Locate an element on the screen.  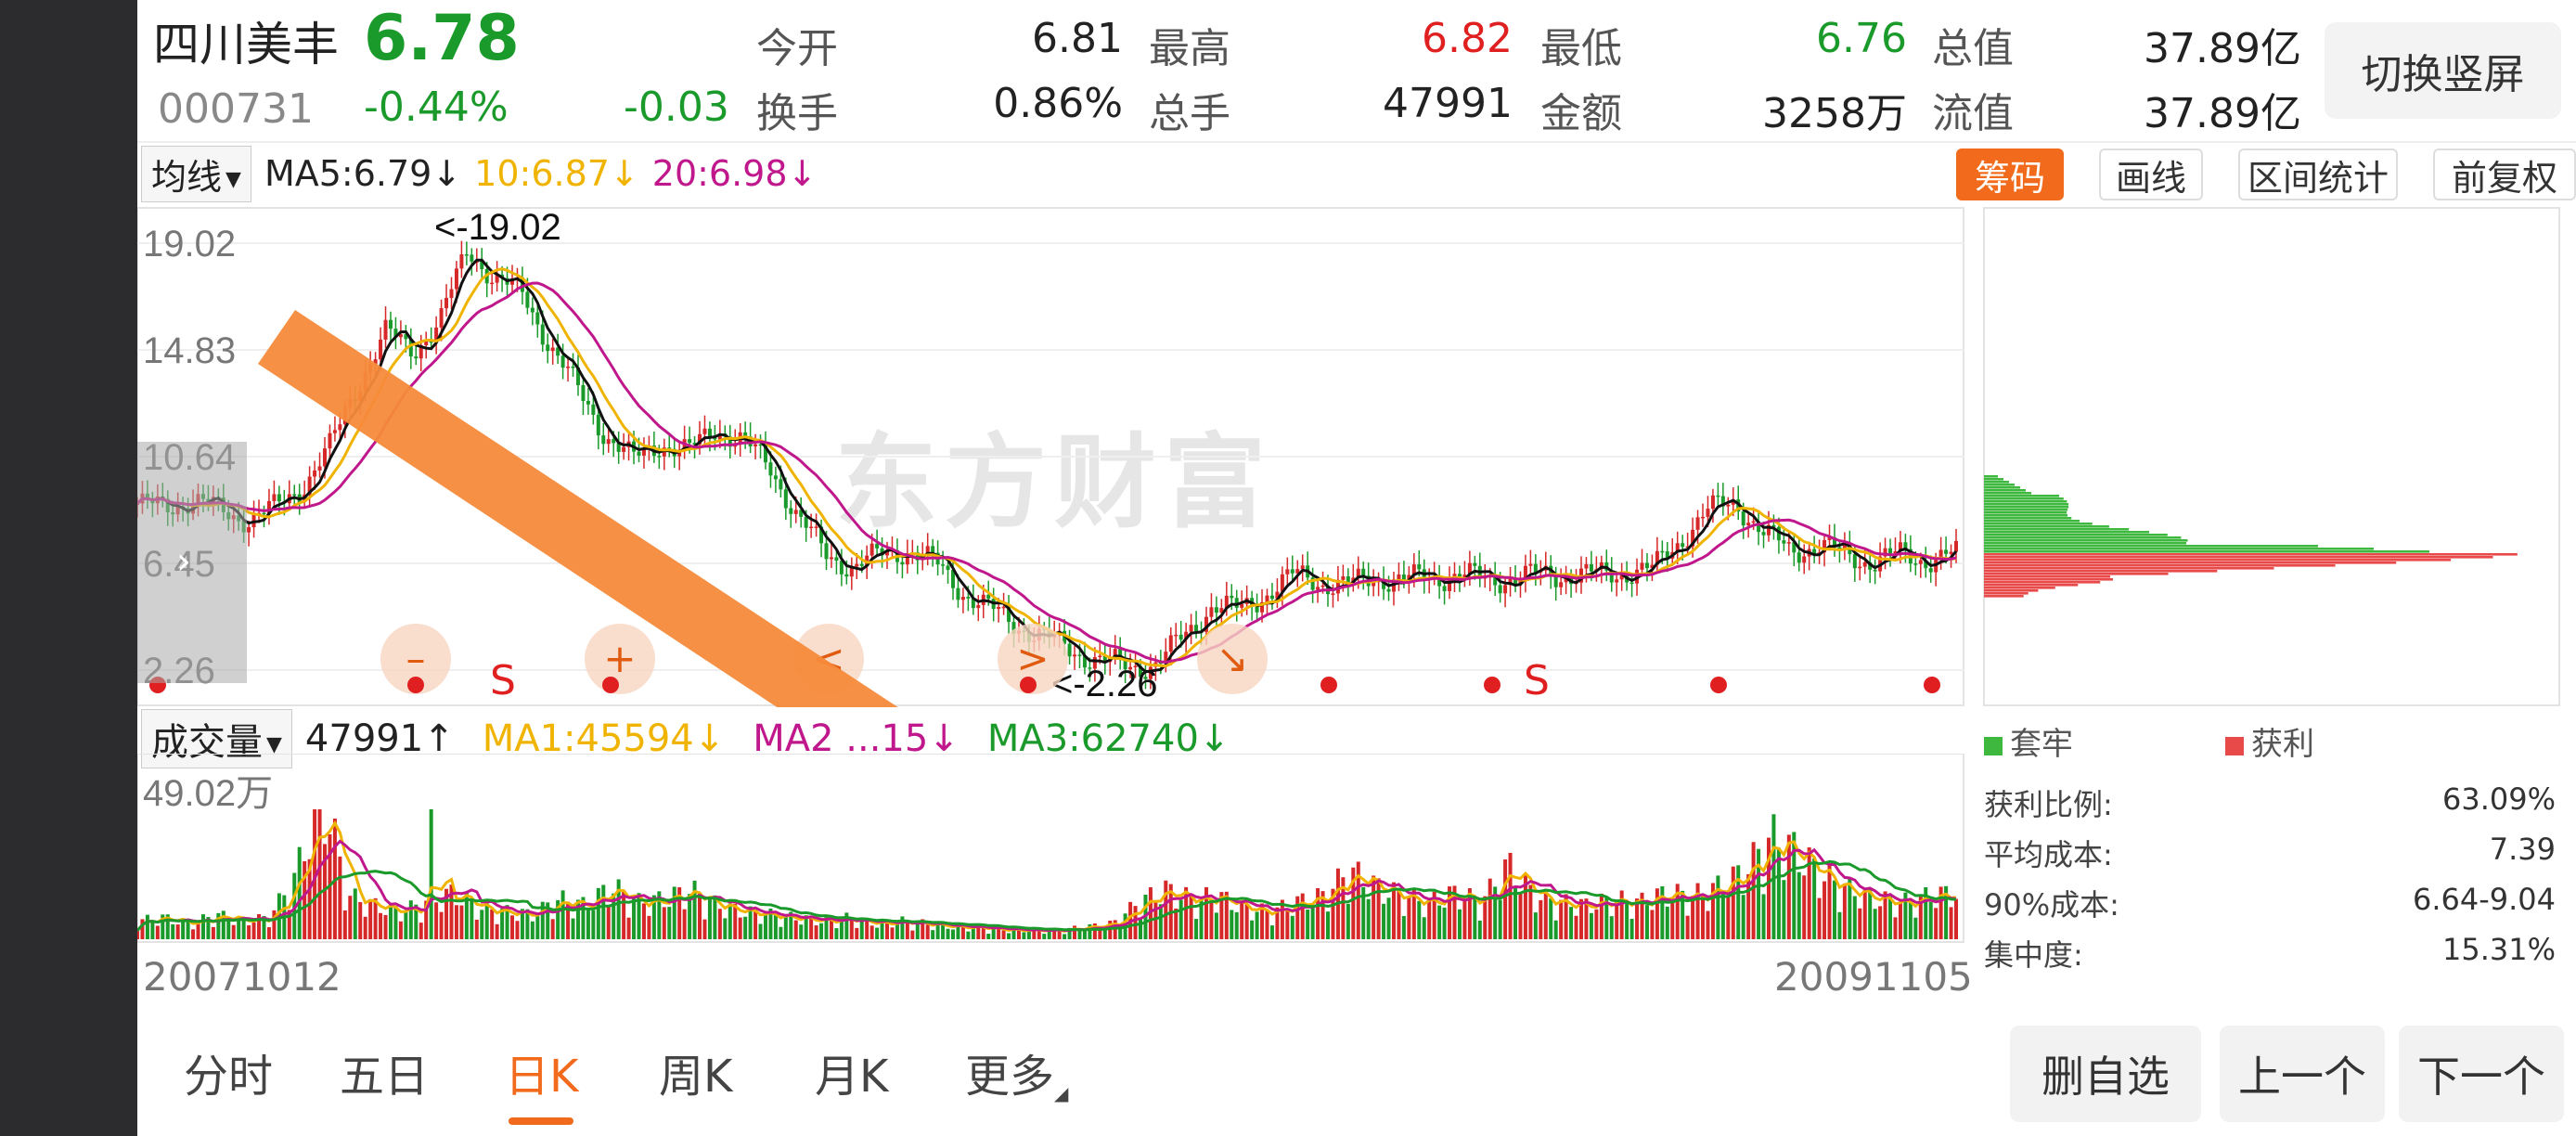
chip-distribution-button: 筹码 is located at coordinates (2010, 174).